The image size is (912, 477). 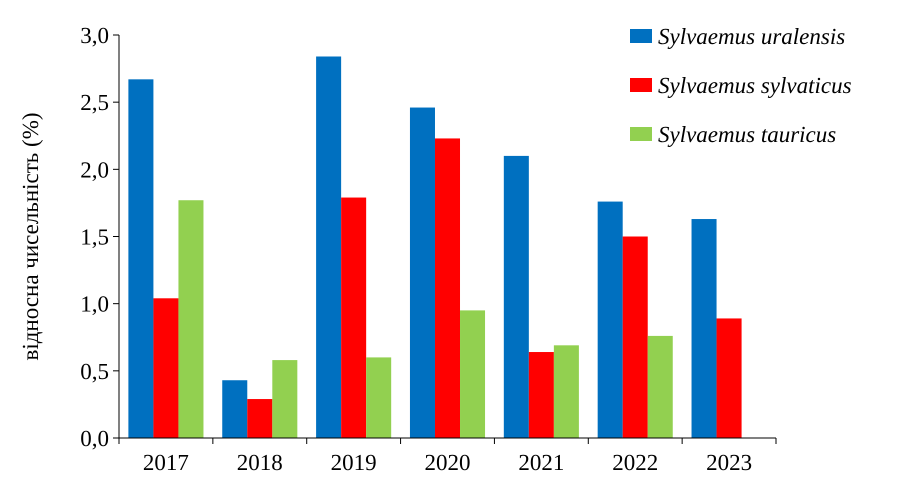 What do you see at coordinates (755, 85) in the screenshot?
I see `legend-label: Sylvaemus sylvaticus` at bounding box center [755, 85].